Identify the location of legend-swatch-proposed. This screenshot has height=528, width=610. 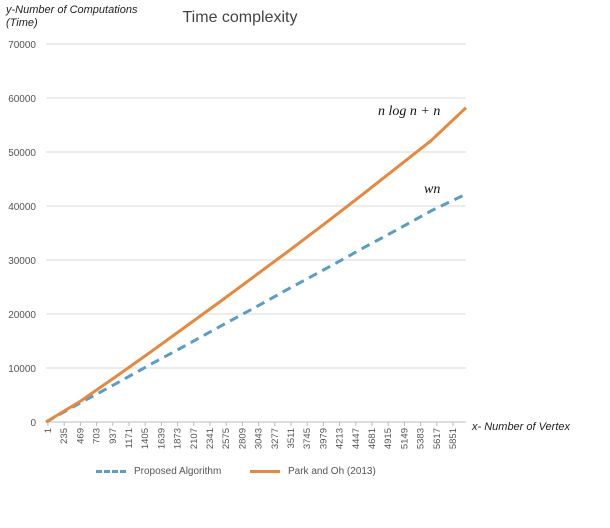
(111, 471).